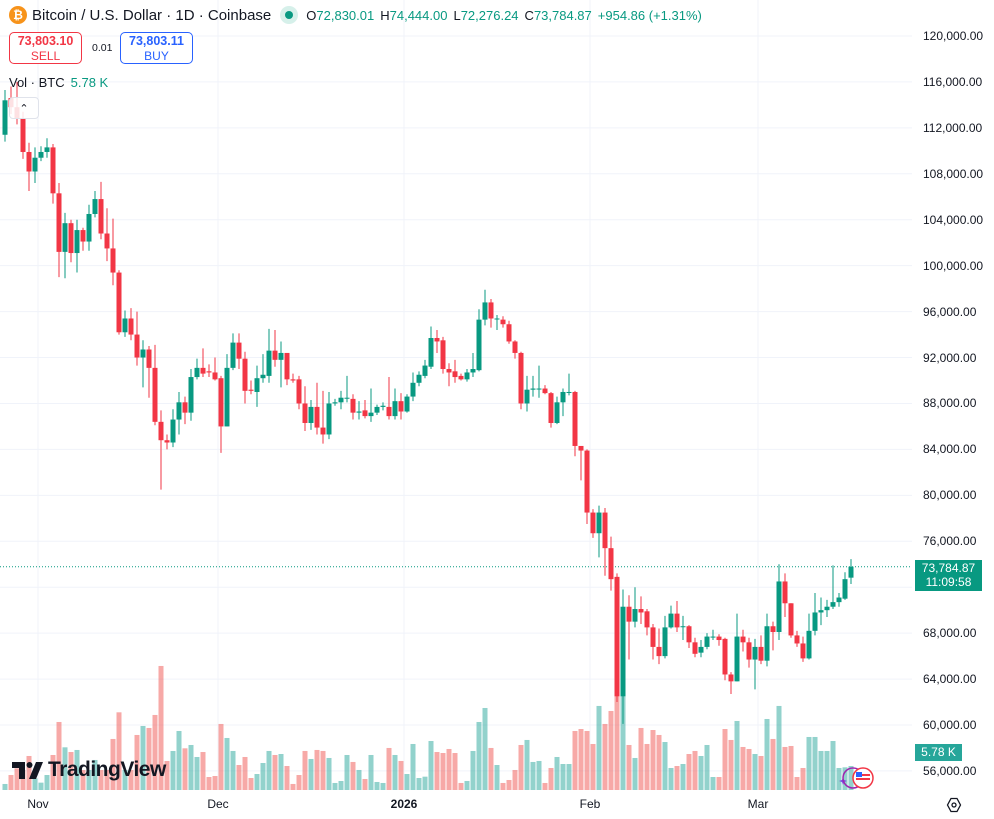 This screenshot has width=994, height=819. I want to click on price-axis-label: 88,000.00, so click(950, 403).